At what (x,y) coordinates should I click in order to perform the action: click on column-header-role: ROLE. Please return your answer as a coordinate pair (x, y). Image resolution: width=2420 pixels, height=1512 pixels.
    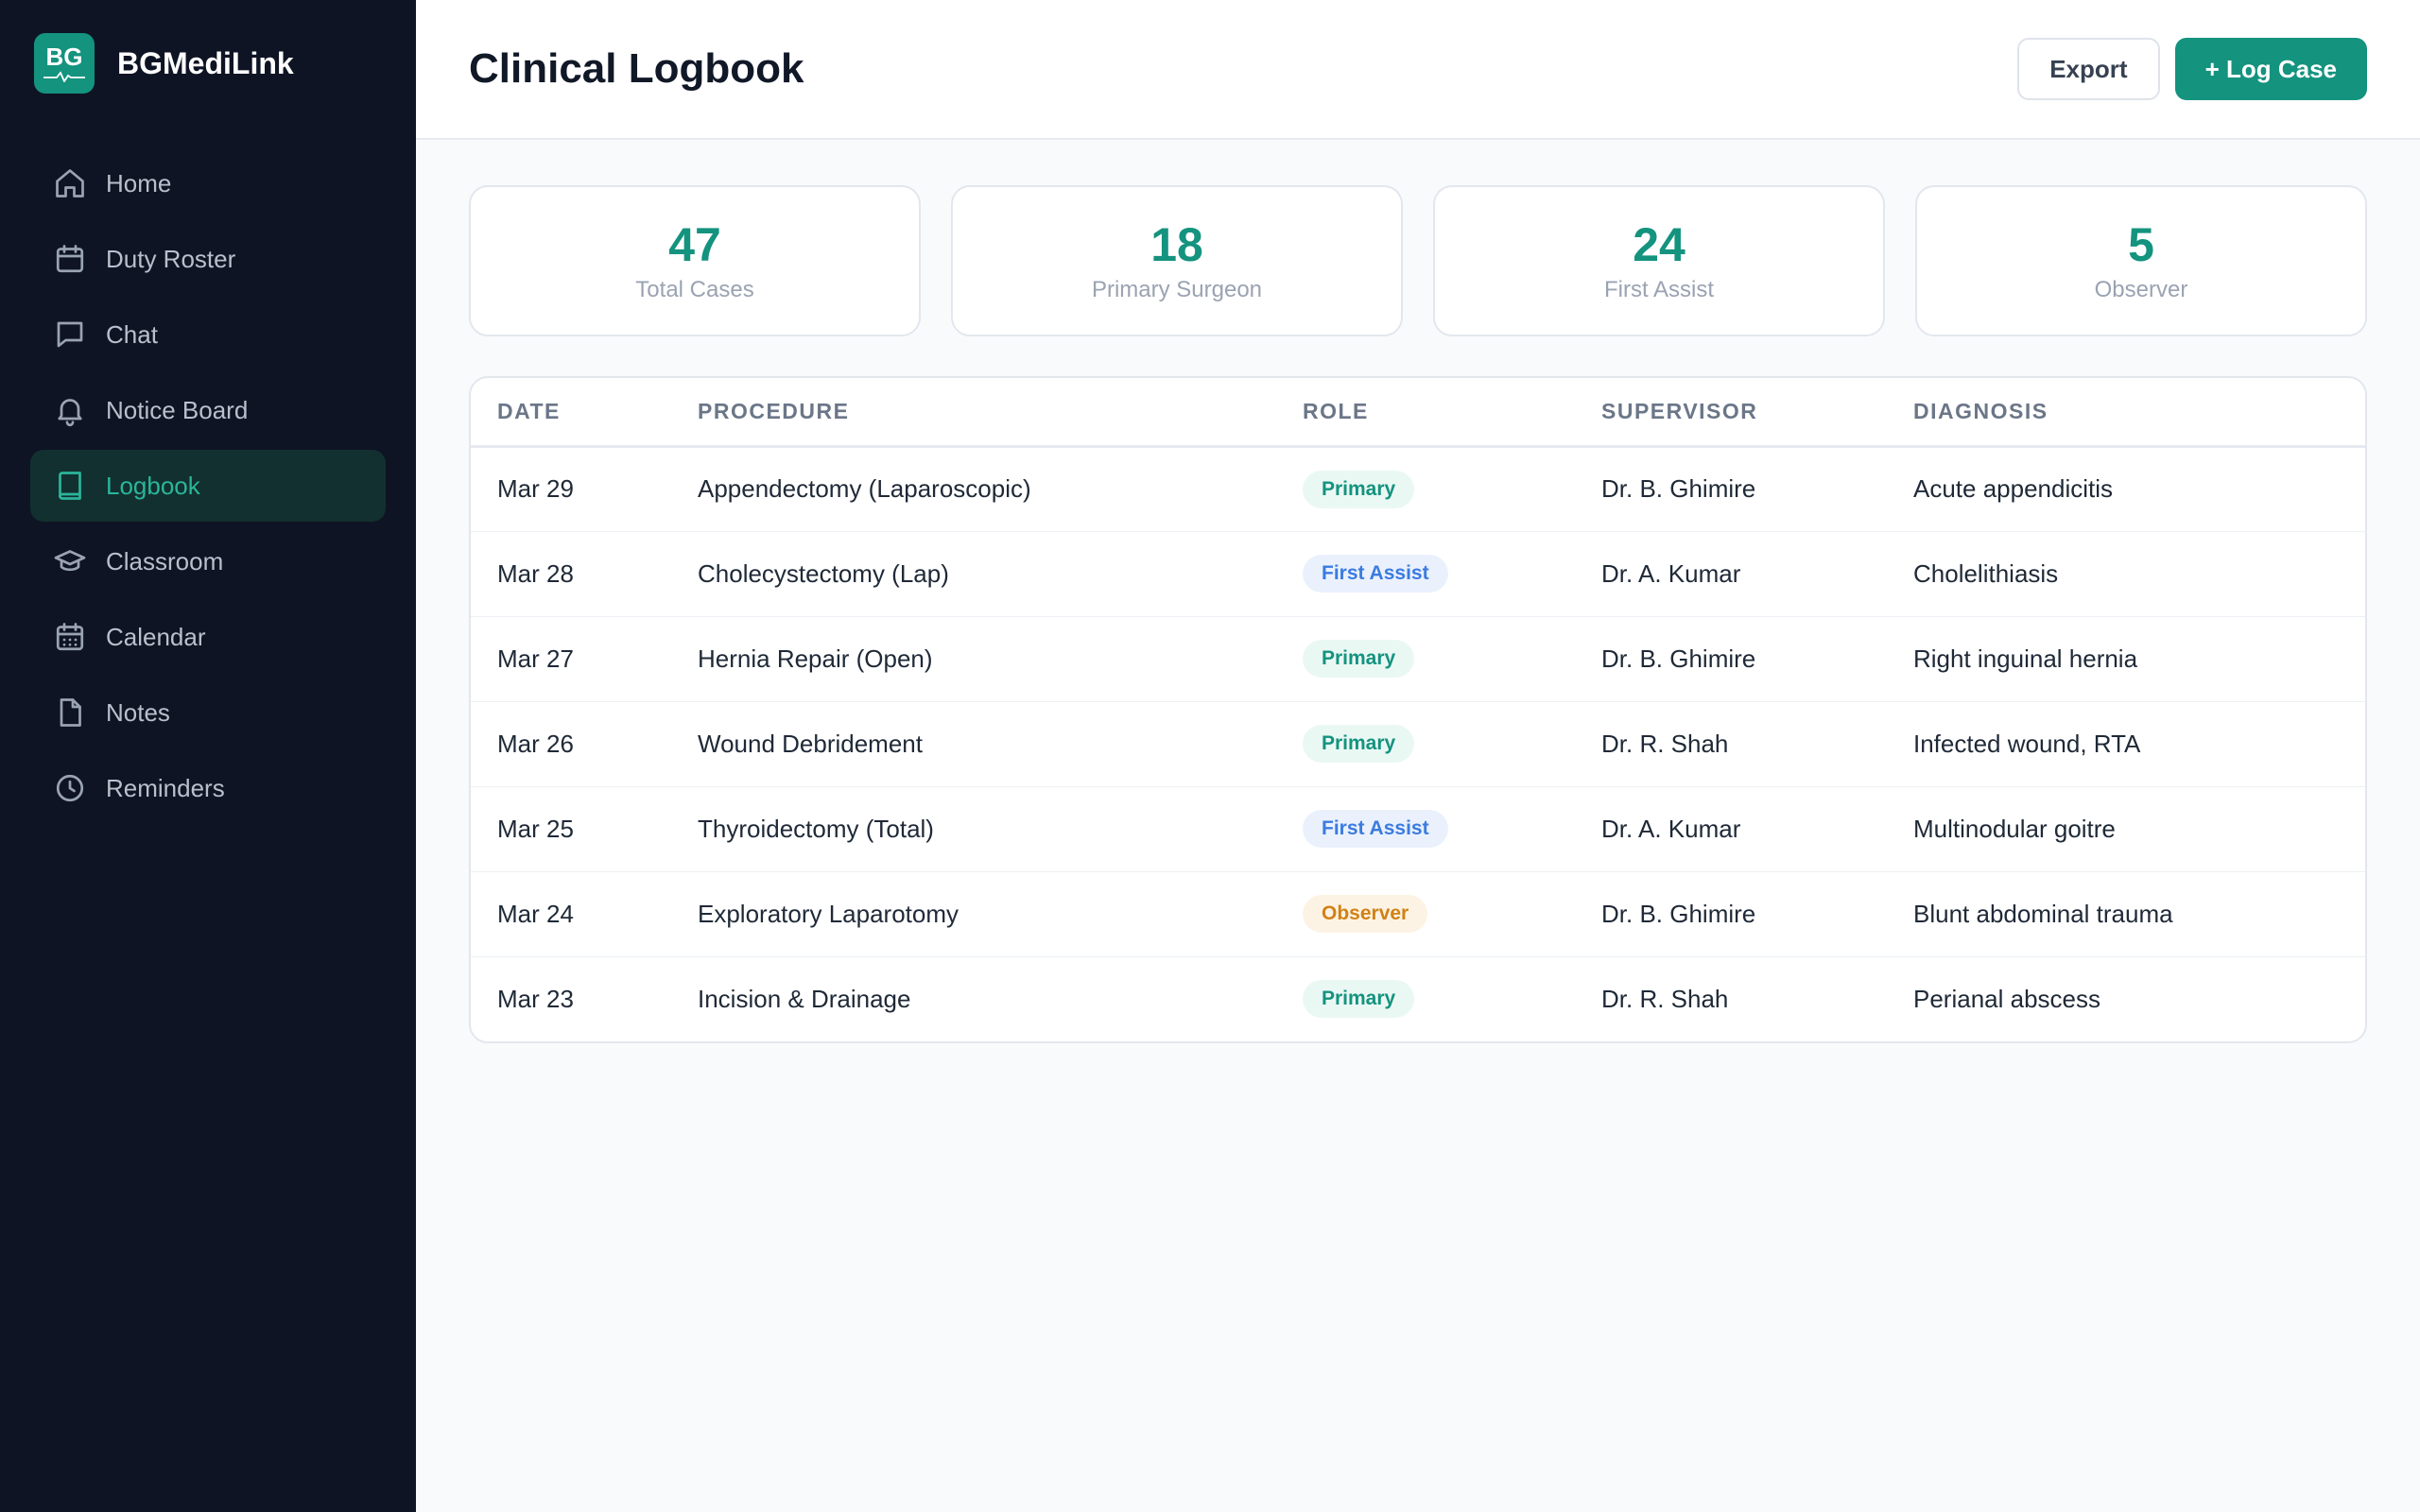
    Looking at the image, I should click on (1425, 413).